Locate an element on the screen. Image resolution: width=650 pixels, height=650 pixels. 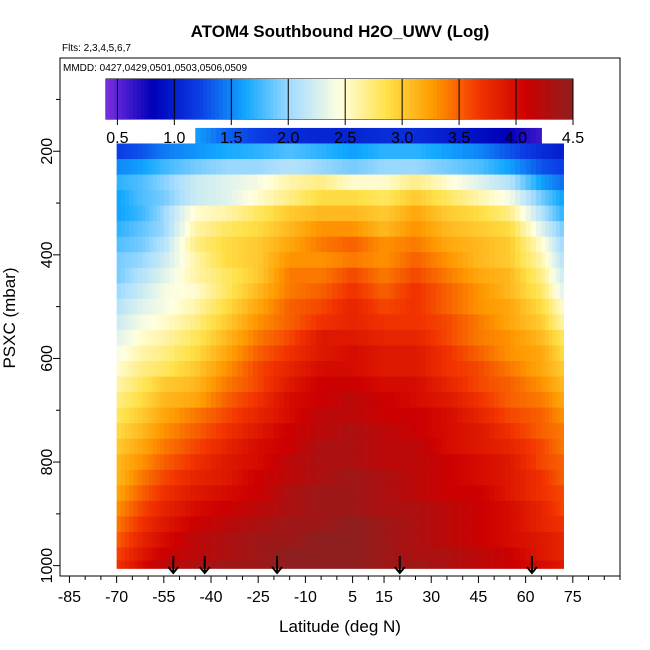
x-tick-label: -85 is located at coordinates (69, 597).